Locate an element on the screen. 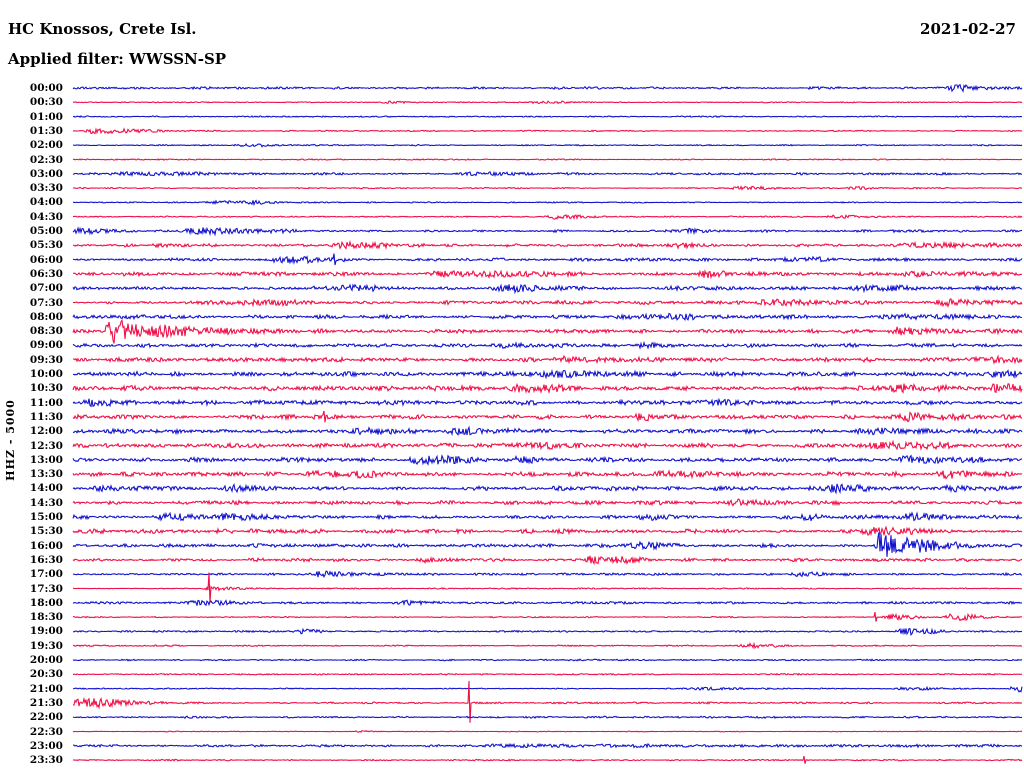 This screenshot has width=1024, height=780. trace-2000 is located at coordinates (547, 660).